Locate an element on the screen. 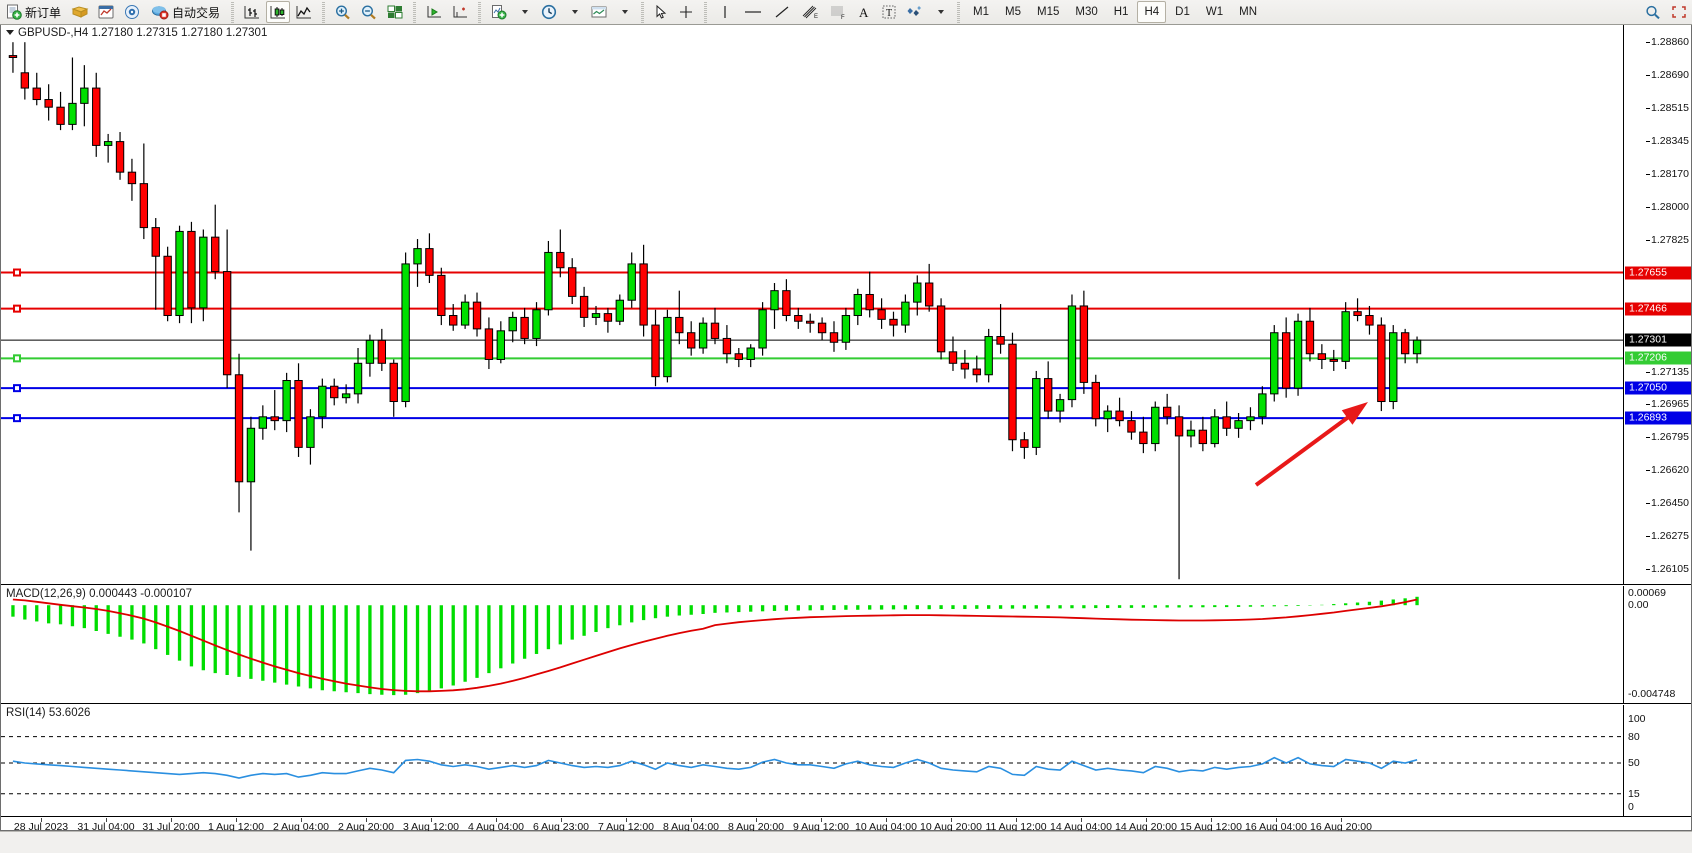  support-level-1: 1.27050 is located at coordinates (1658, 388).